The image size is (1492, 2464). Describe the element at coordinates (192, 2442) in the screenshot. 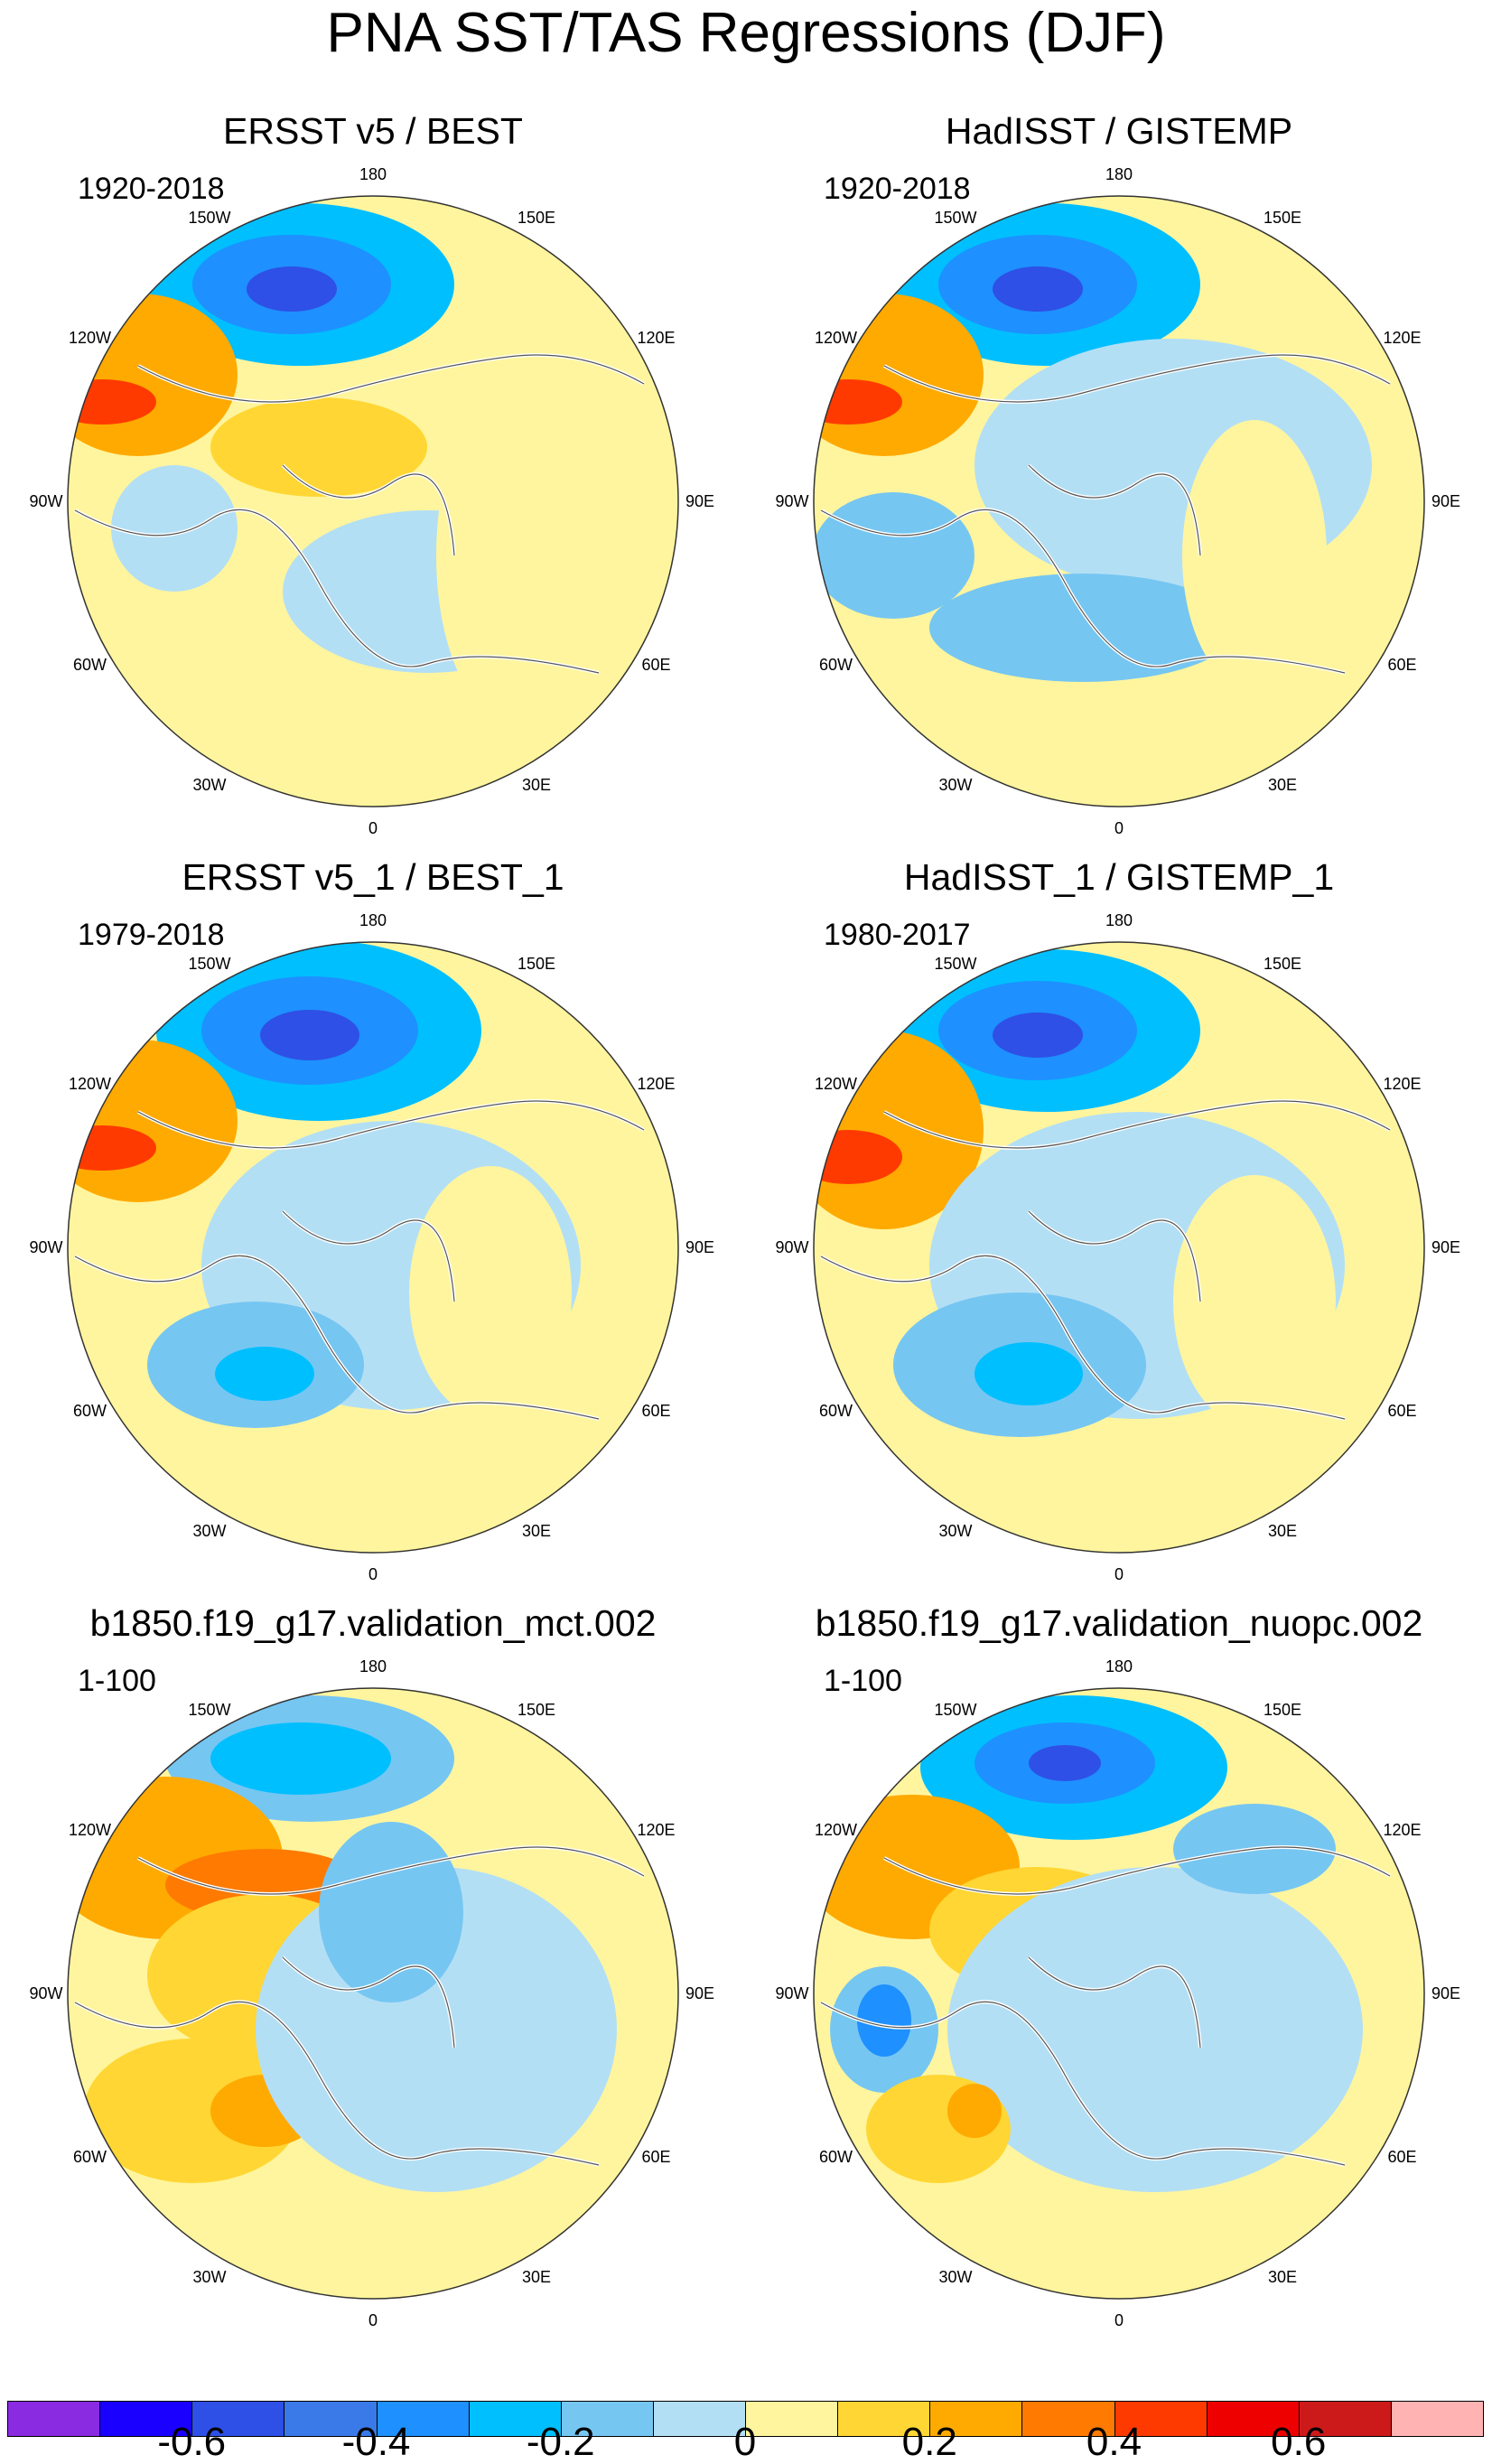

I see `colorbar-tick-label: -0.6` at that location.